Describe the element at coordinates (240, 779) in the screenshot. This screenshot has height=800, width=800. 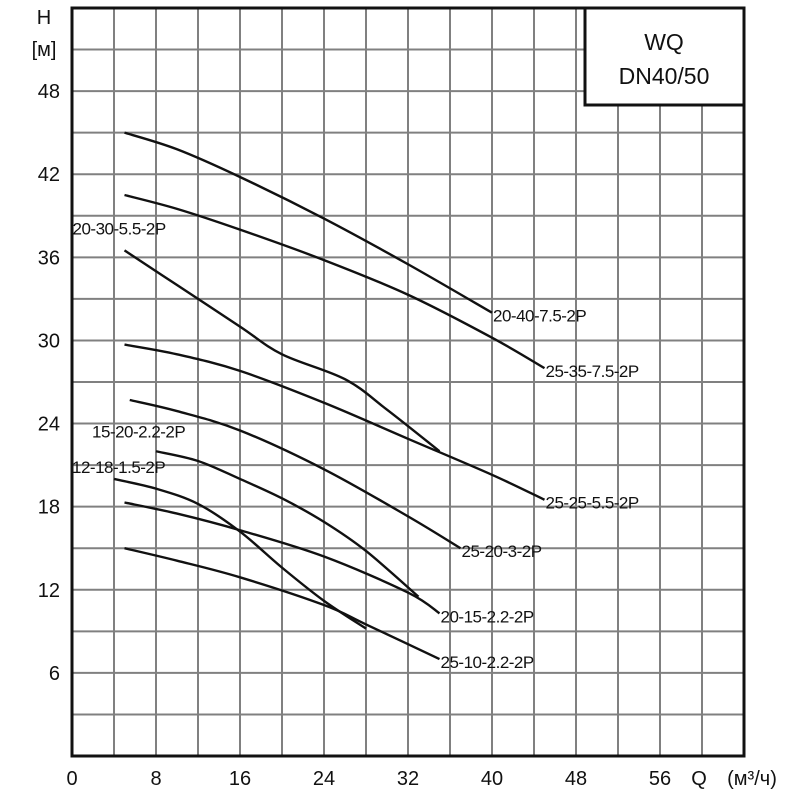
I see `x-tick-label: 16` at that location.